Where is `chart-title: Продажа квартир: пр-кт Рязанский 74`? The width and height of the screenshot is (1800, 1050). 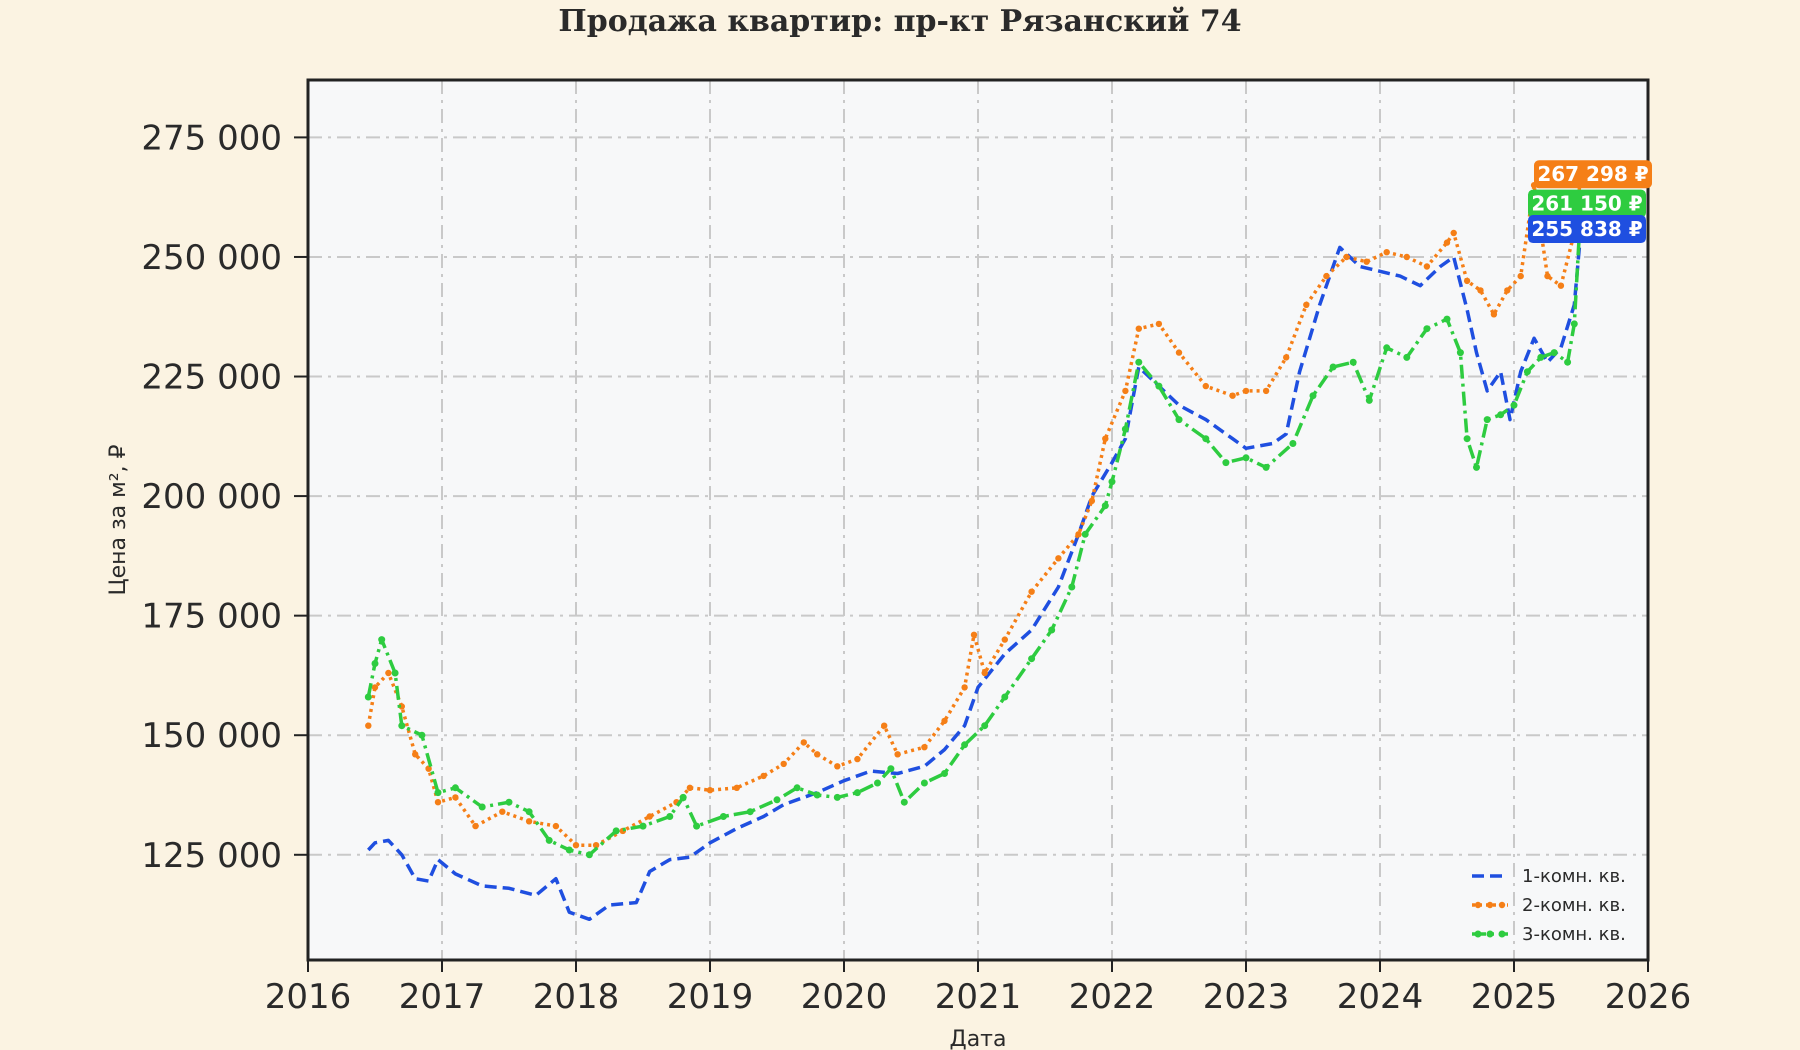
chart-title: Продажа квартир: пр-кт Рязанский 74 is located at coordinates (899, 21).